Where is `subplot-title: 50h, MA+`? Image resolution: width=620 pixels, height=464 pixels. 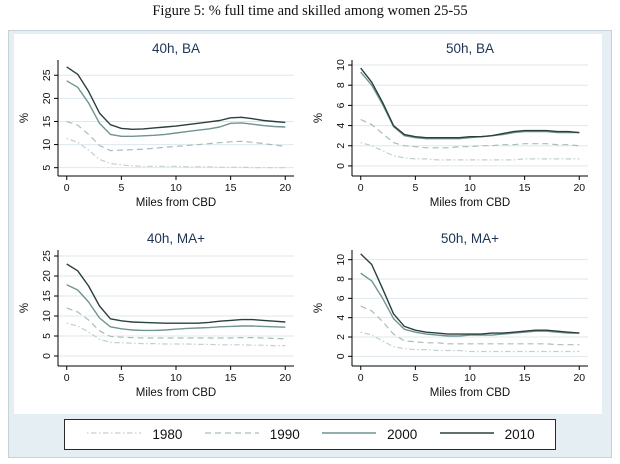
subplot-title: 50h, MA+ is located at coordinates (470, 238).